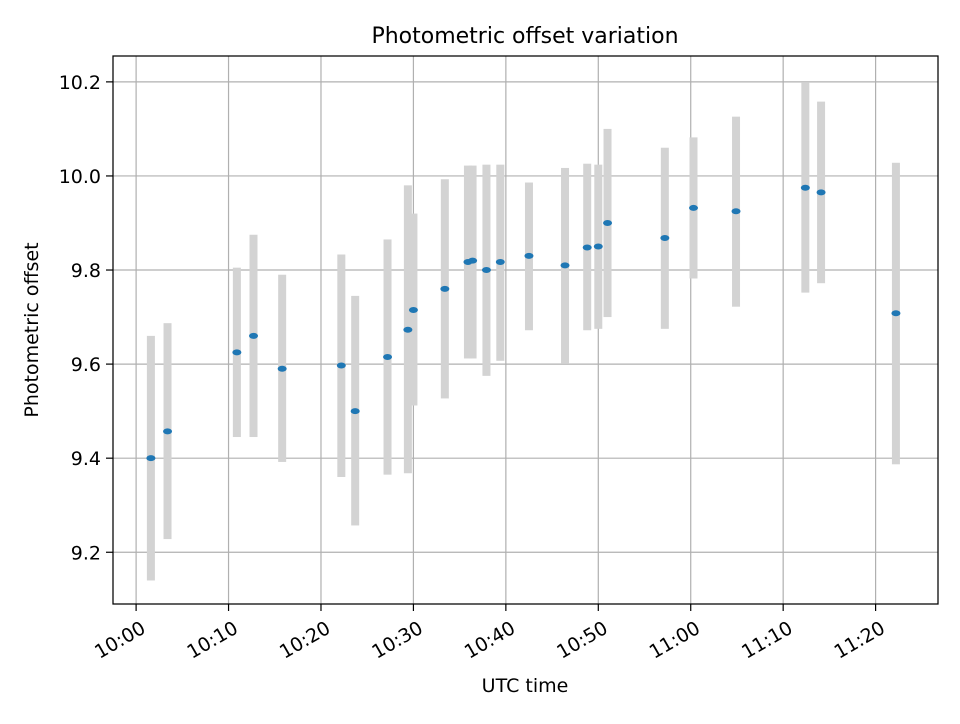  Describe the element at coordinates (80, 83) in the screenshot. I see `y-tick-label: 10.2` at that location.